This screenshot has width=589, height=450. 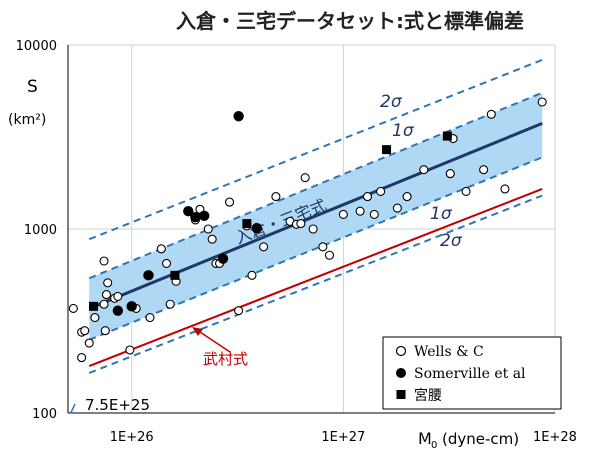 I want to click on legend-marker-miyakoshi, so click(x=401, y=394).